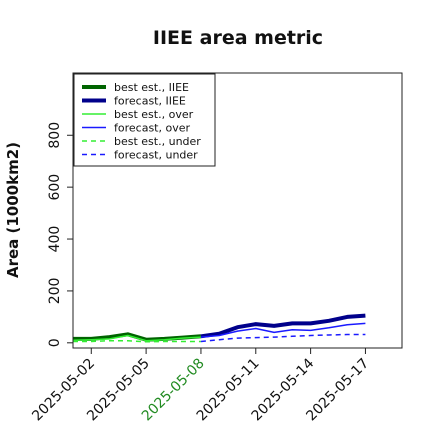  Describe the element at coordinates (152, 128) in the screenshot. I see `legend-entry: forecast, over` at that location.